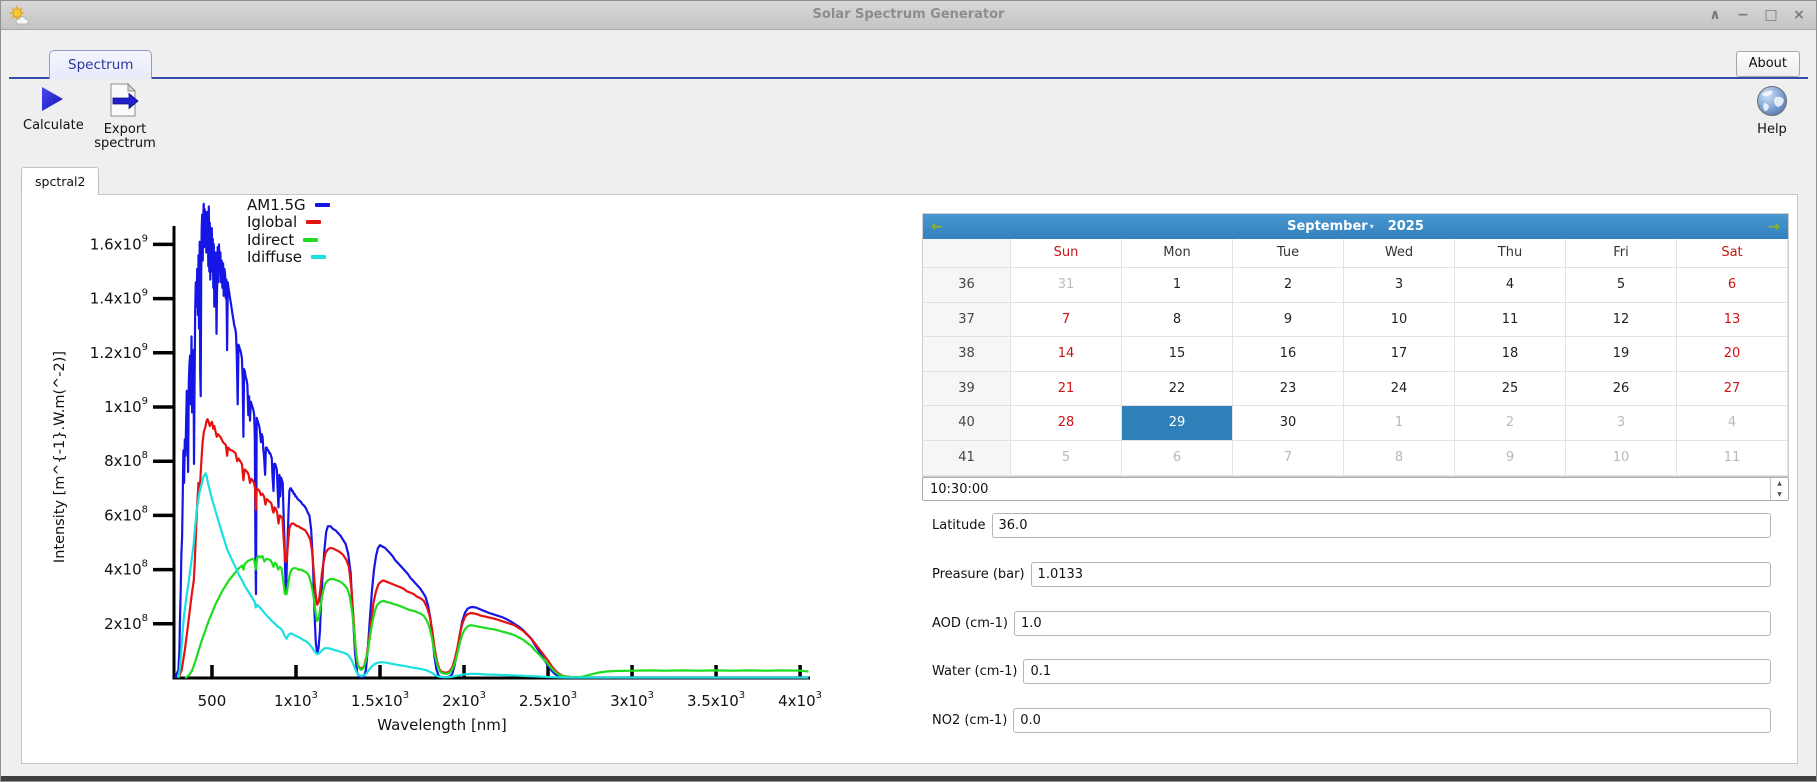 The width and height of the screenshot is (1817, 782). What do you see at coordinates (1288, 423) in the screenshot?
I see `calendar-day: 30` at bounding box center [1288, 423].